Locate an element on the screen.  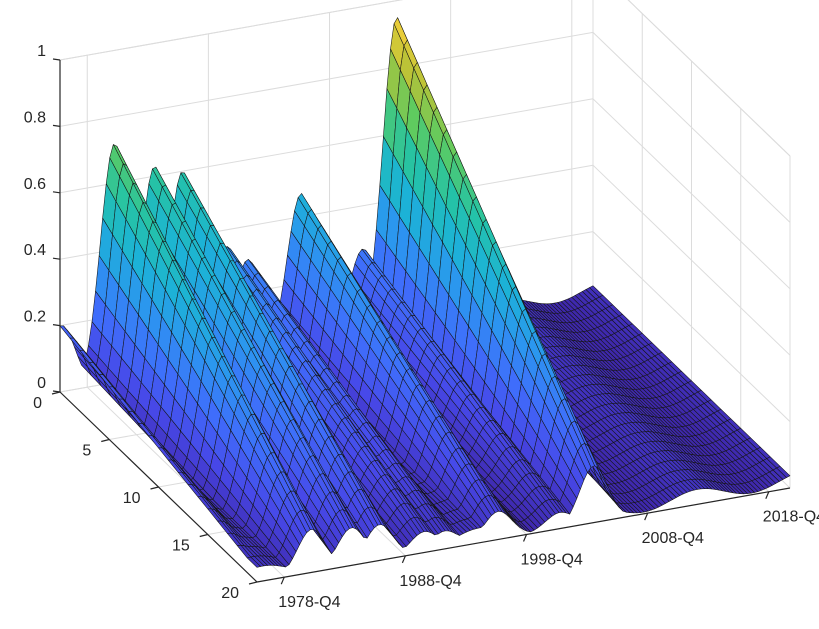
y-tick-label: 0 is located at coordinates (37, 403).